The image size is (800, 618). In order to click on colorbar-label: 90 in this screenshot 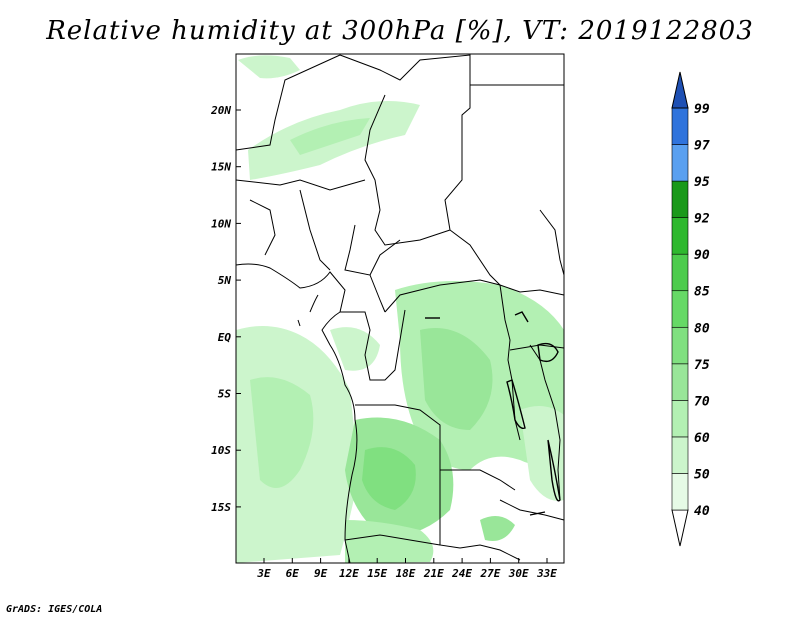, I will do `click(702, 255)`.